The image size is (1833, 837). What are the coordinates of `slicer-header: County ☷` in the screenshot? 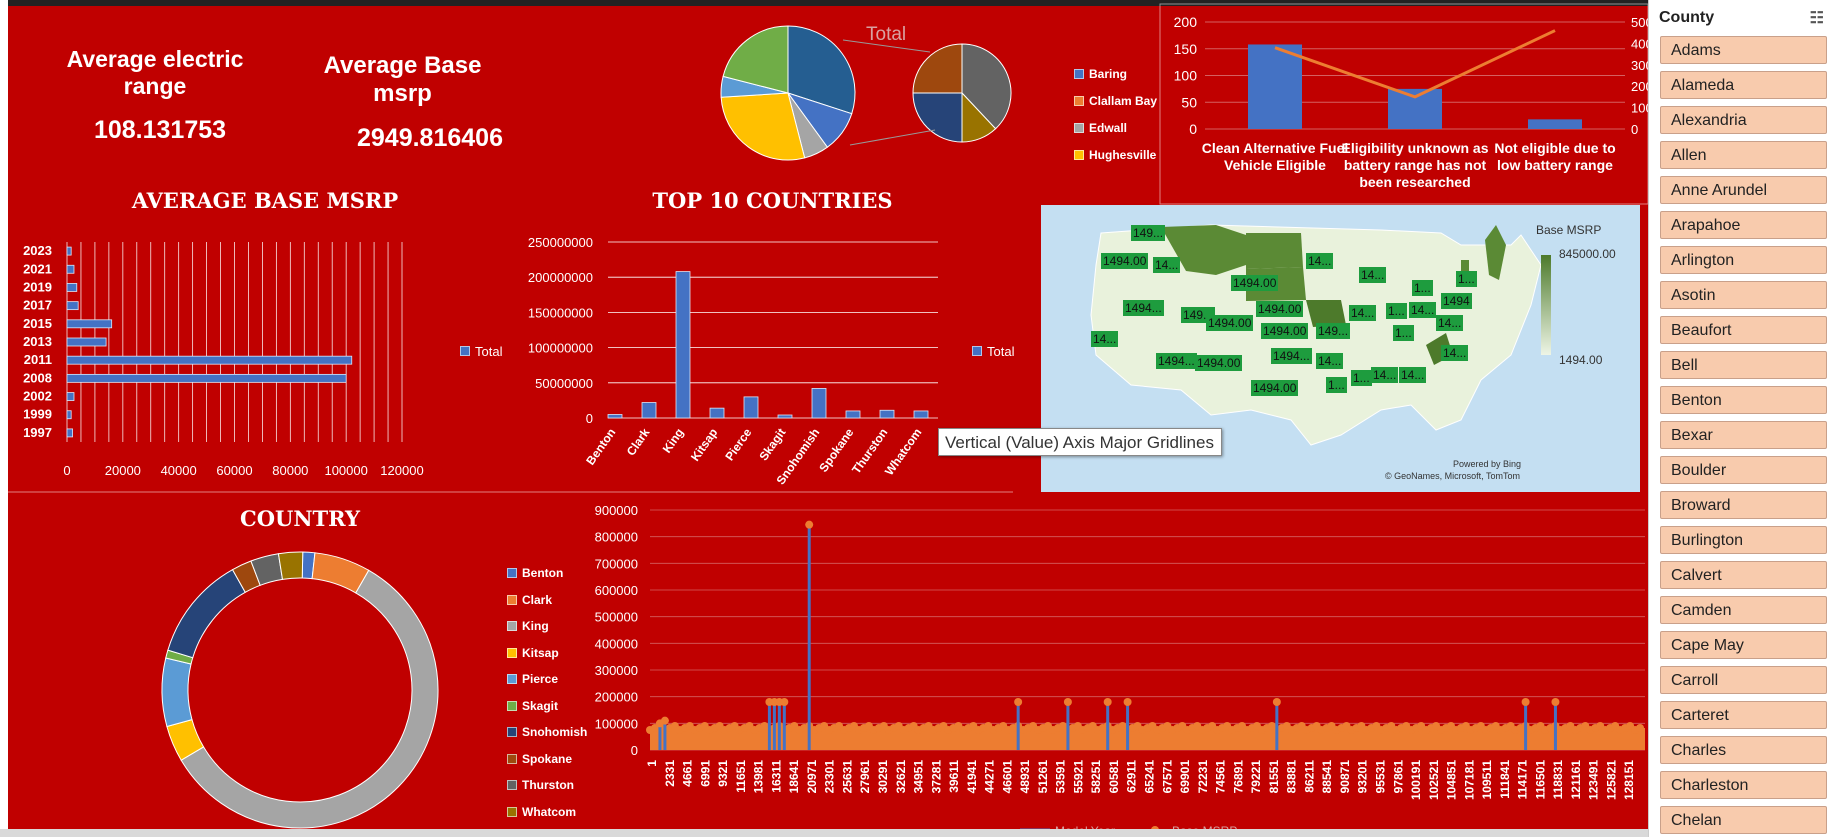 It's located at (1741, 18).